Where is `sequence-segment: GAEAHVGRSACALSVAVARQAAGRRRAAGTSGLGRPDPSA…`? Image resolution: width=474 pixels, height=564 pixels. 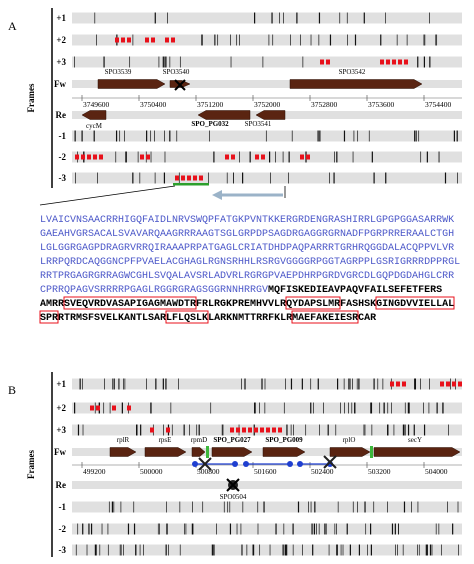 sequence-segment: GAEAHVGRSACALSVAVARQAAGRRRAAGTSGLGRPDPSA… is located at coordinates (247, 234).